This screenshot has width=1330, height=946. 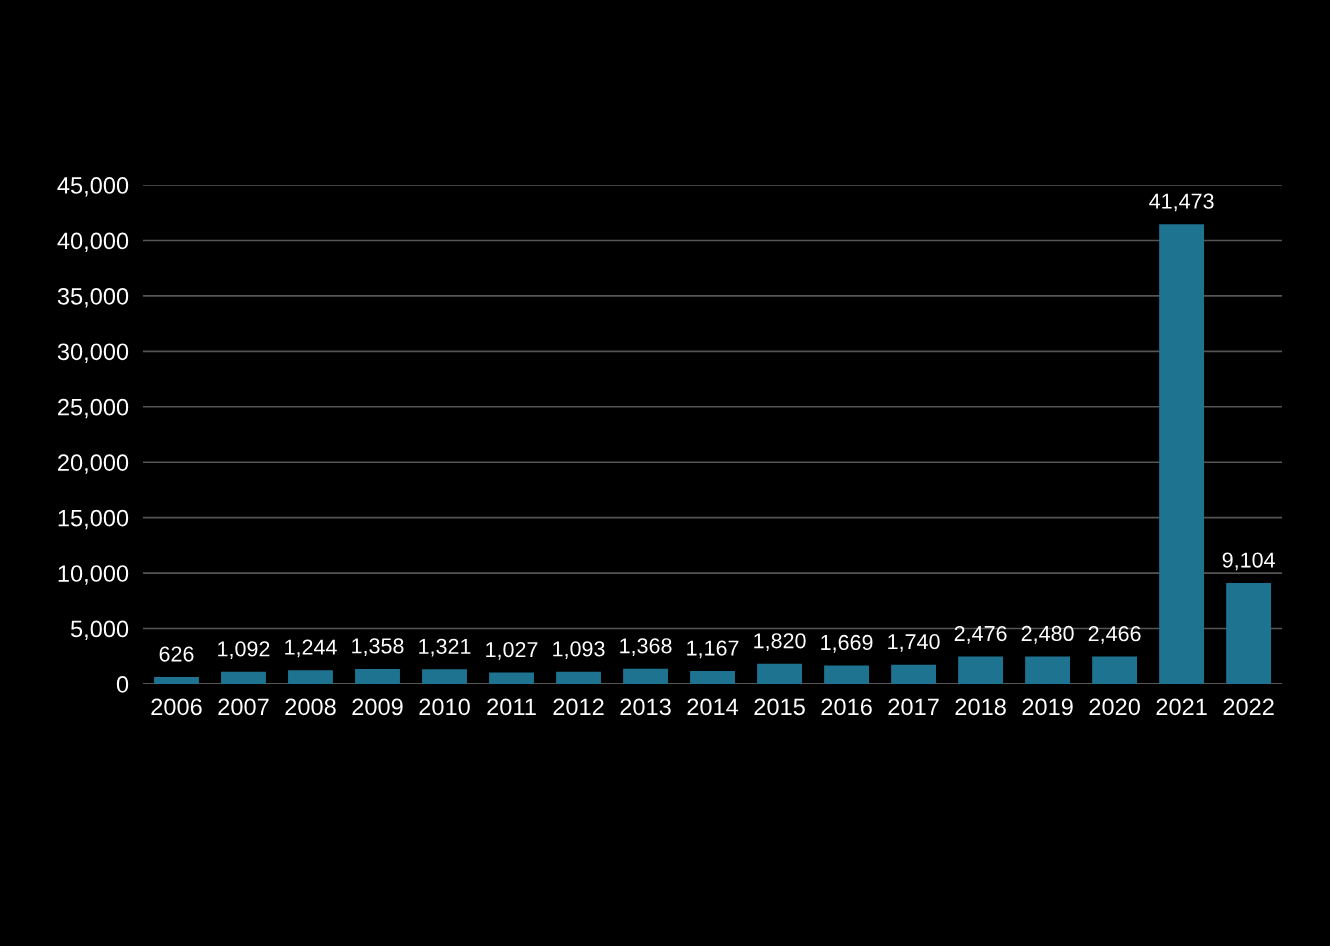 I want to click on data-label: 1,740, so click(x=914, y=643).